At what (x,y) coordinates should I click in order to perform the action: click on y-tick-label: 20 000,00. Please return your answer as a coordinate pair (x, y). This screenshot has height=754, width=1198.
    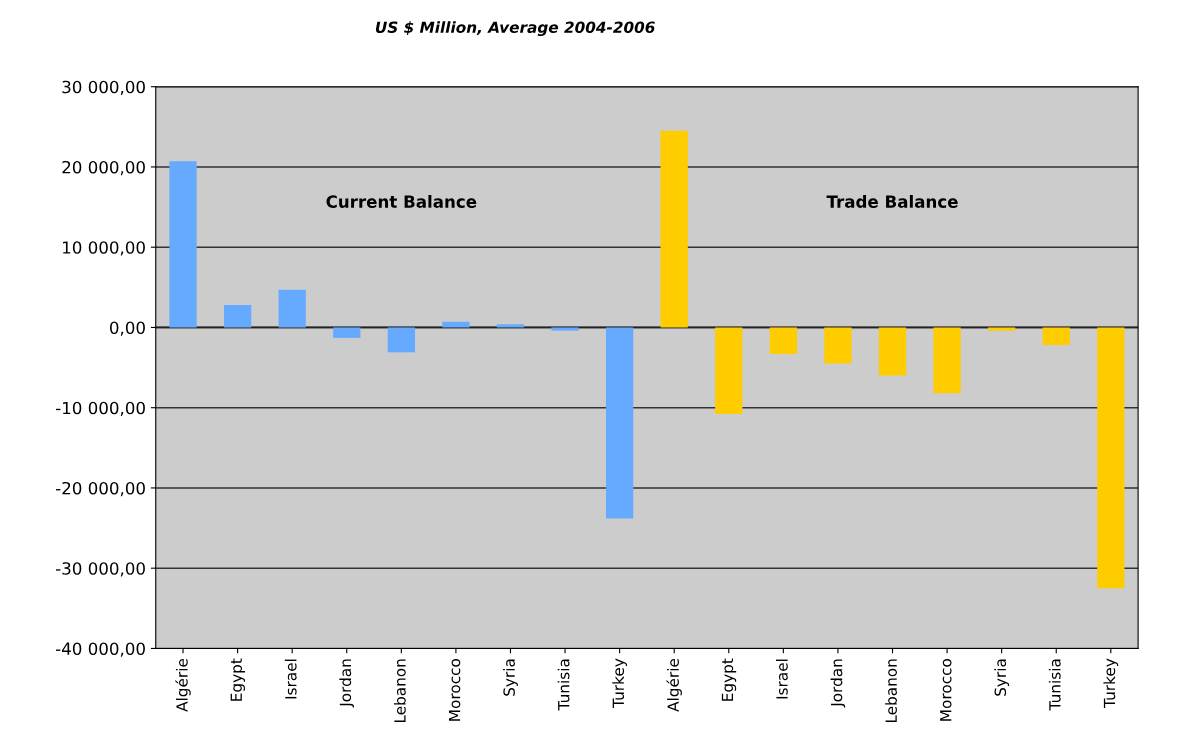
    Looking at the image, I should click on (103, 168).